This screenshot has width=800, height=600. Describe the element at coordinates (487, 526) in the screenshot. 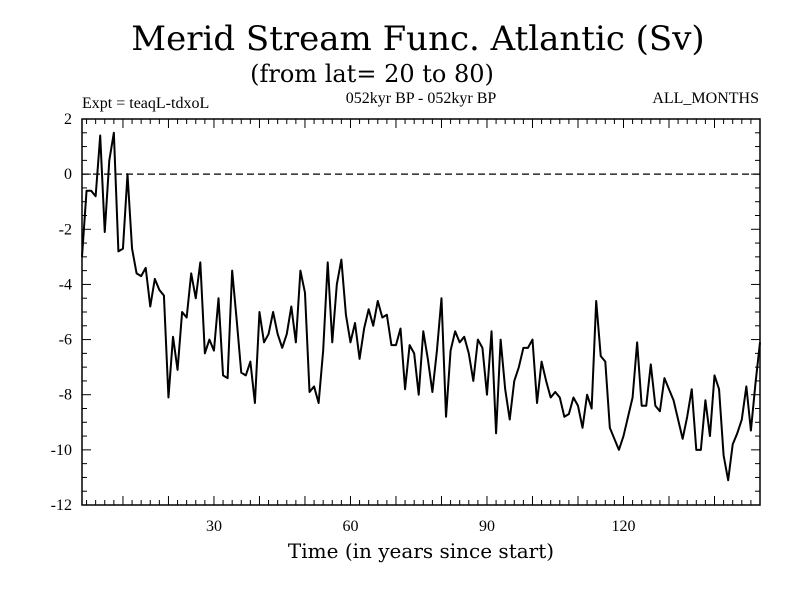

I see `x-tick-label: 90` at that location.